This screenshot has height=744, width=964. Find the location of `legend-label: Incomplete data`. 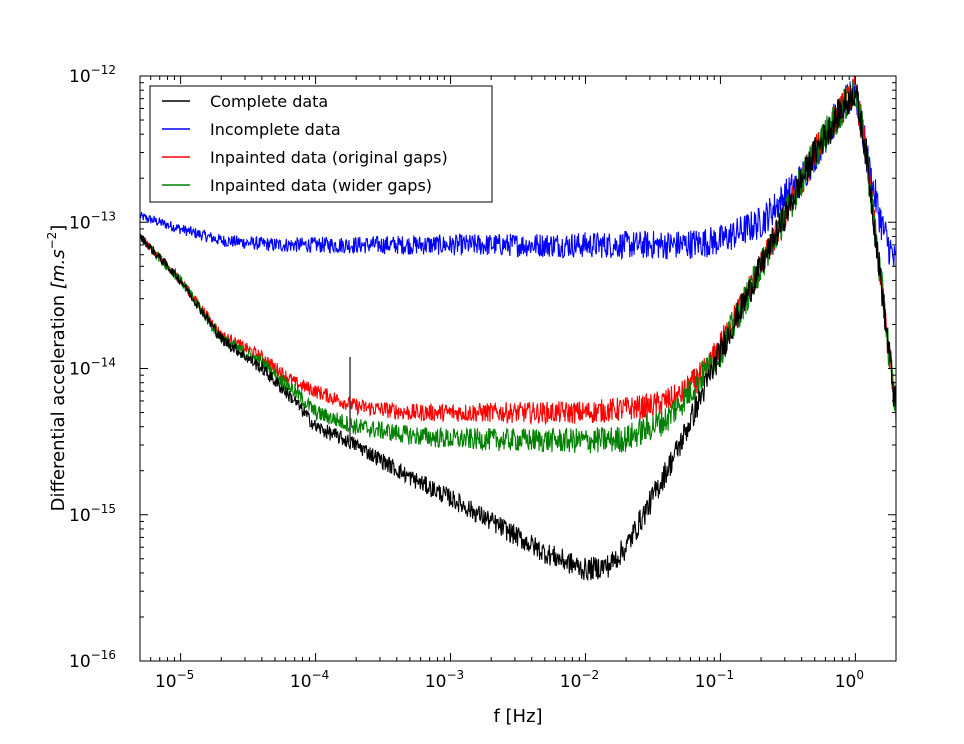

legend-label: Incomplete data is located at coordinates (275, 129).